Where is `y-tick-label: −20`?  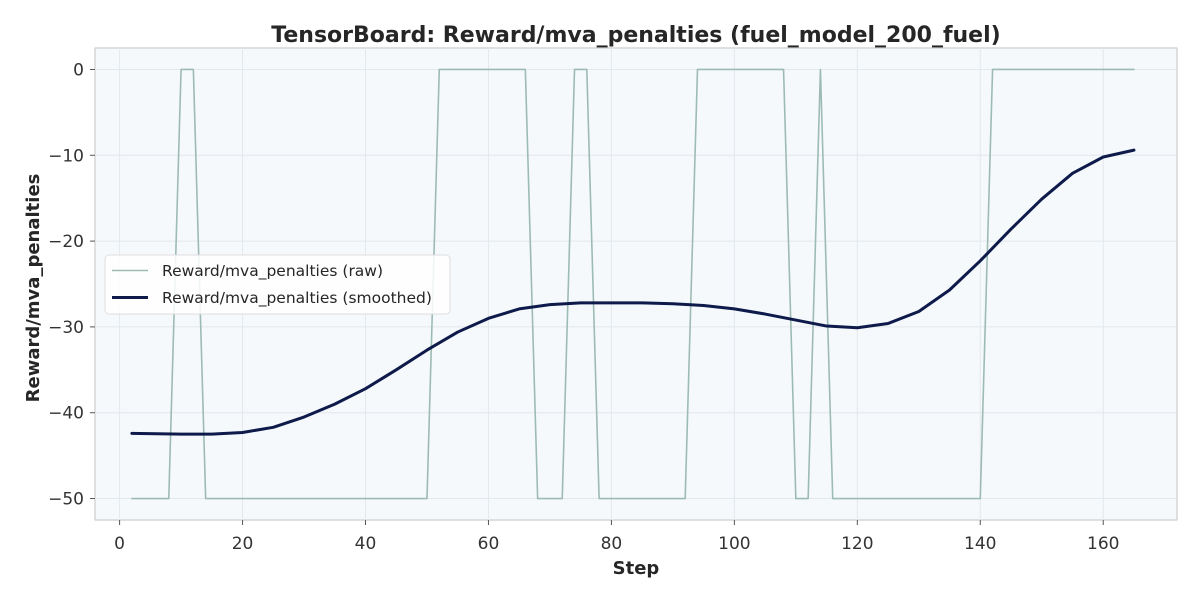 y-tick-label: −20 is located at coordinates (66, 242).